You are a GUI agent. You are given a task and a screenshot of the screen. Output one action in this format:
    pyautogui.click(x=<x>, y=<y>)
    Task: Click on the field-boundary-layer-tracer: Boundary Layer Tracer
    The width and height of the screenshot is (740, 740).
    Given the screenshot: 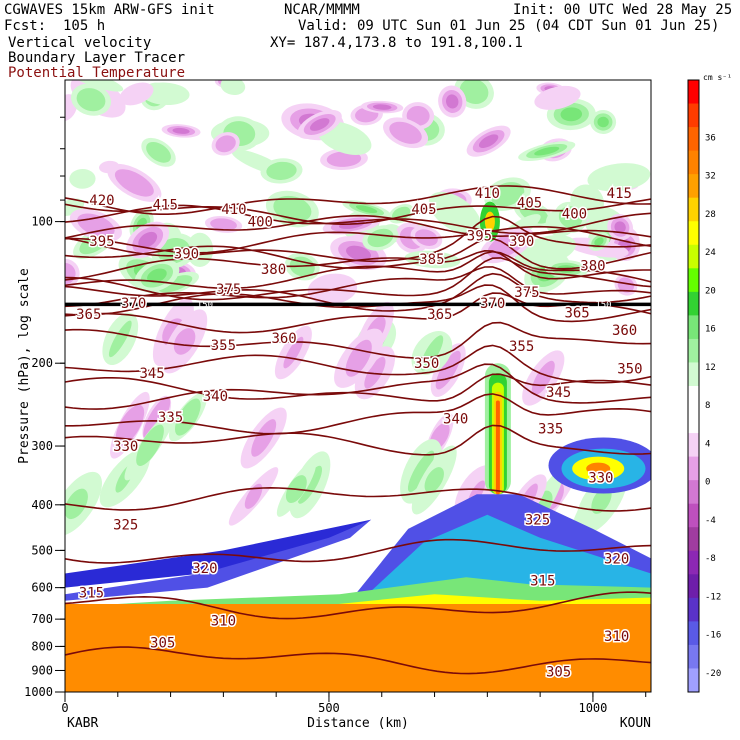 What is the action you would take?
    pyautogui.click(x=97, y=58)
    